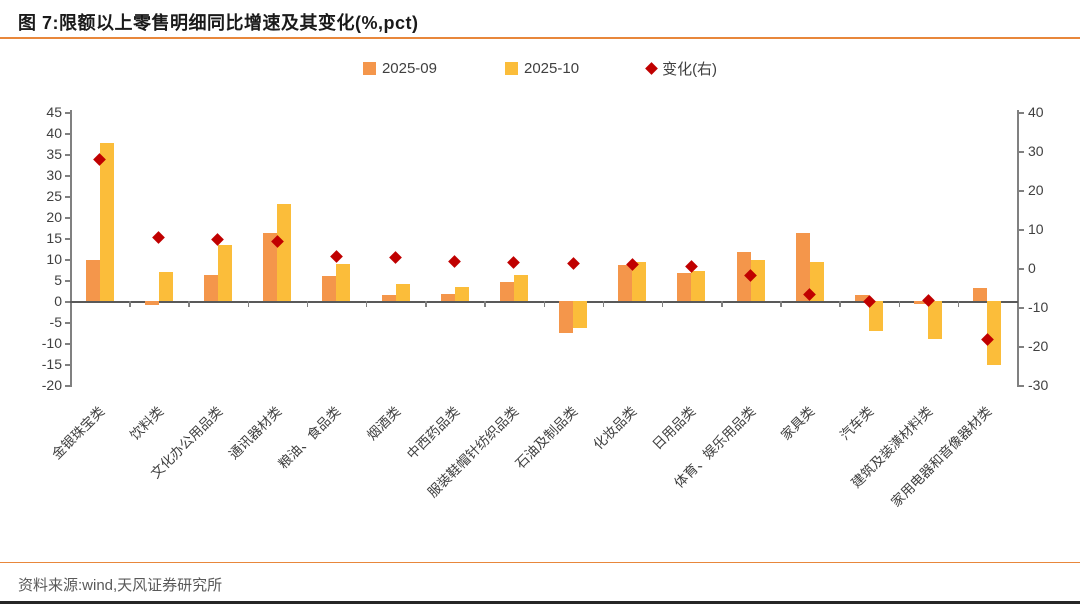 The width and height of the screenshot is (1080, 605). I want to click on left-axis-tick-label: 10, so click(54, 259).